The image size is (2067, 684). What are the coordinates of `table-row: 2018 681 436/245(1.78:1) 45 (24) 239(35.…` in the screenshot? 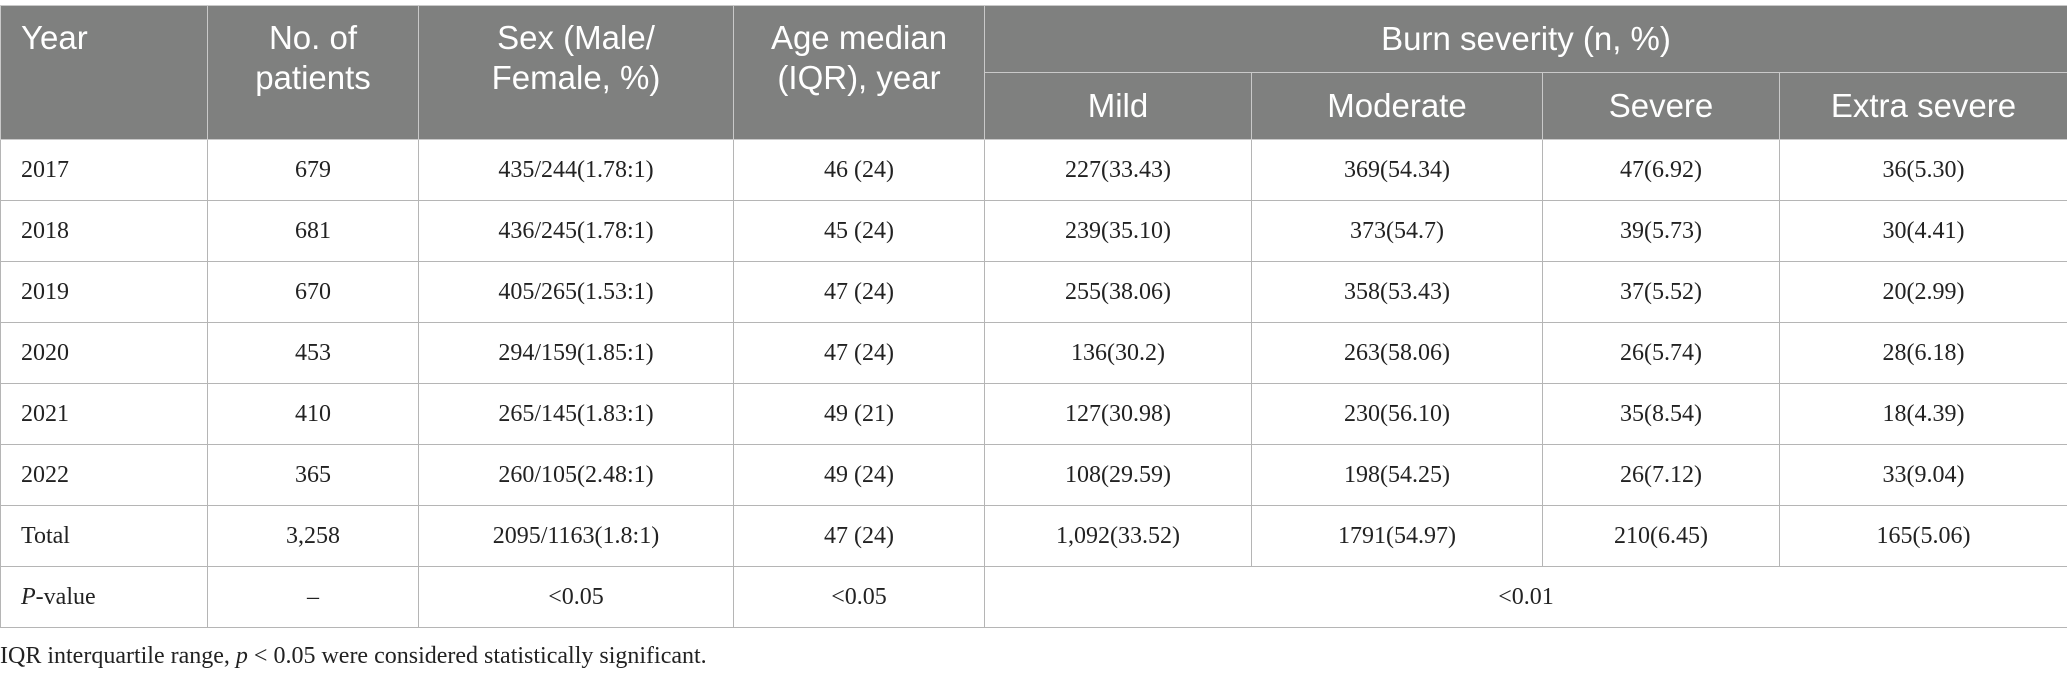 It's located at (1033, 231).